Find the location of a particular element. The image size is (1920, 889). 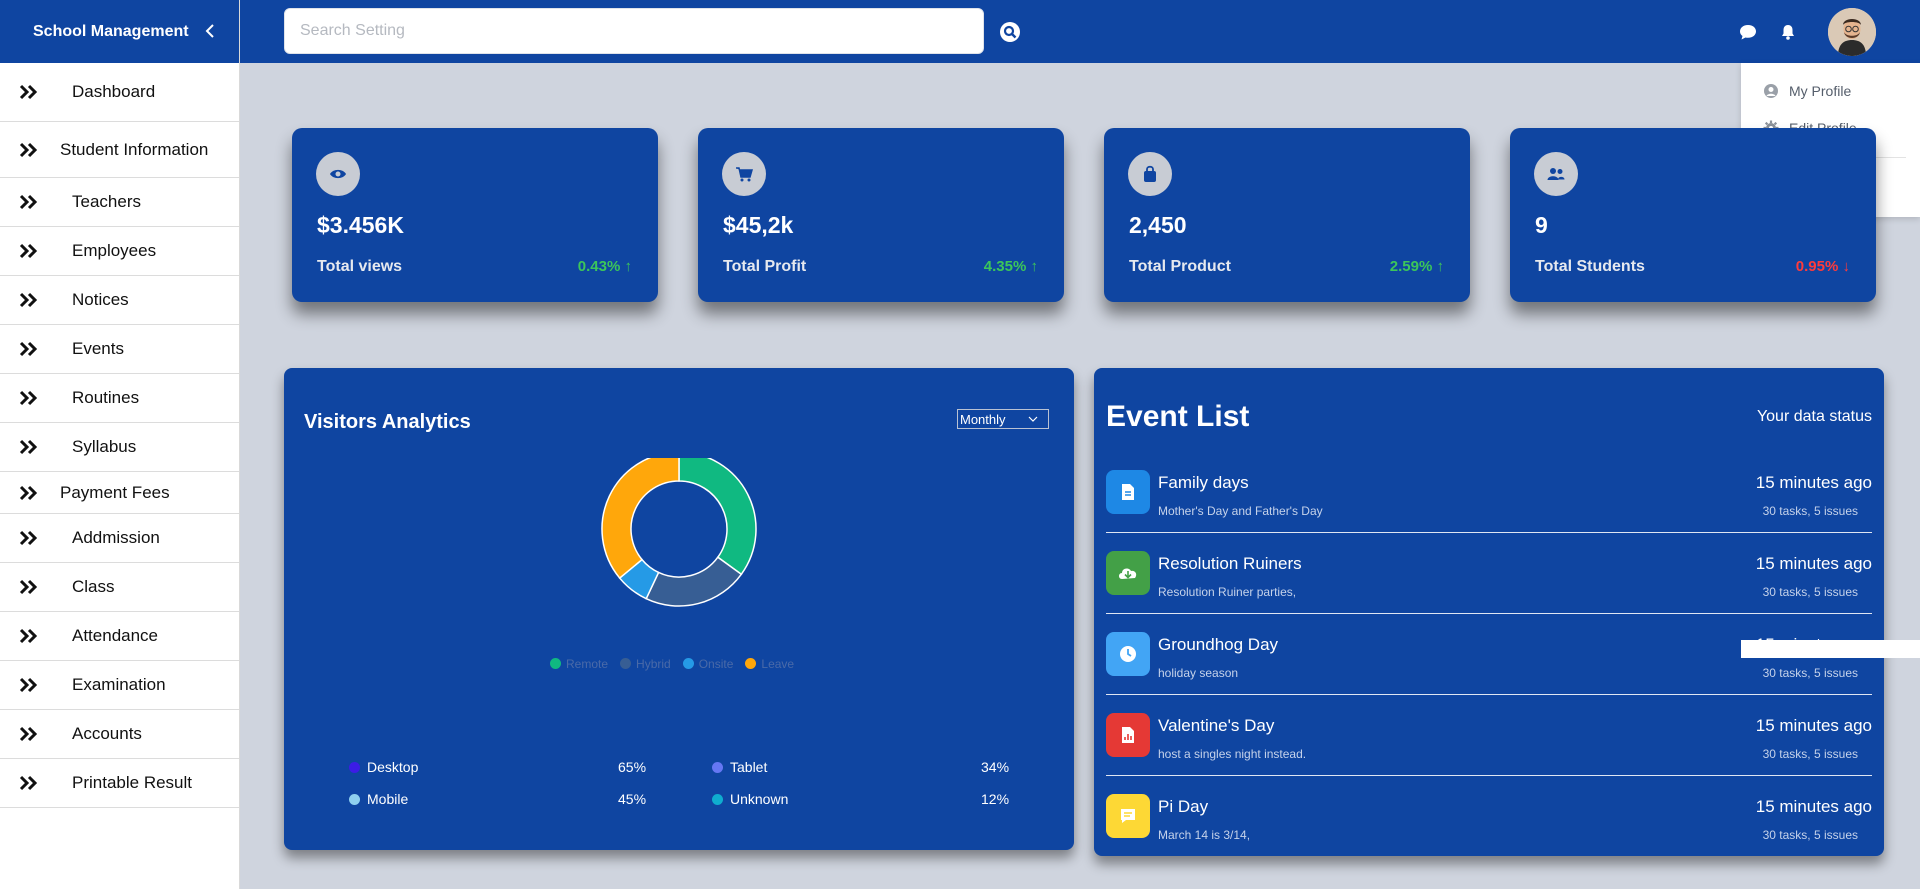

stat-card-total-students: 9 Total Students 0.95% ↓ is located at coordinates (1693, 215).